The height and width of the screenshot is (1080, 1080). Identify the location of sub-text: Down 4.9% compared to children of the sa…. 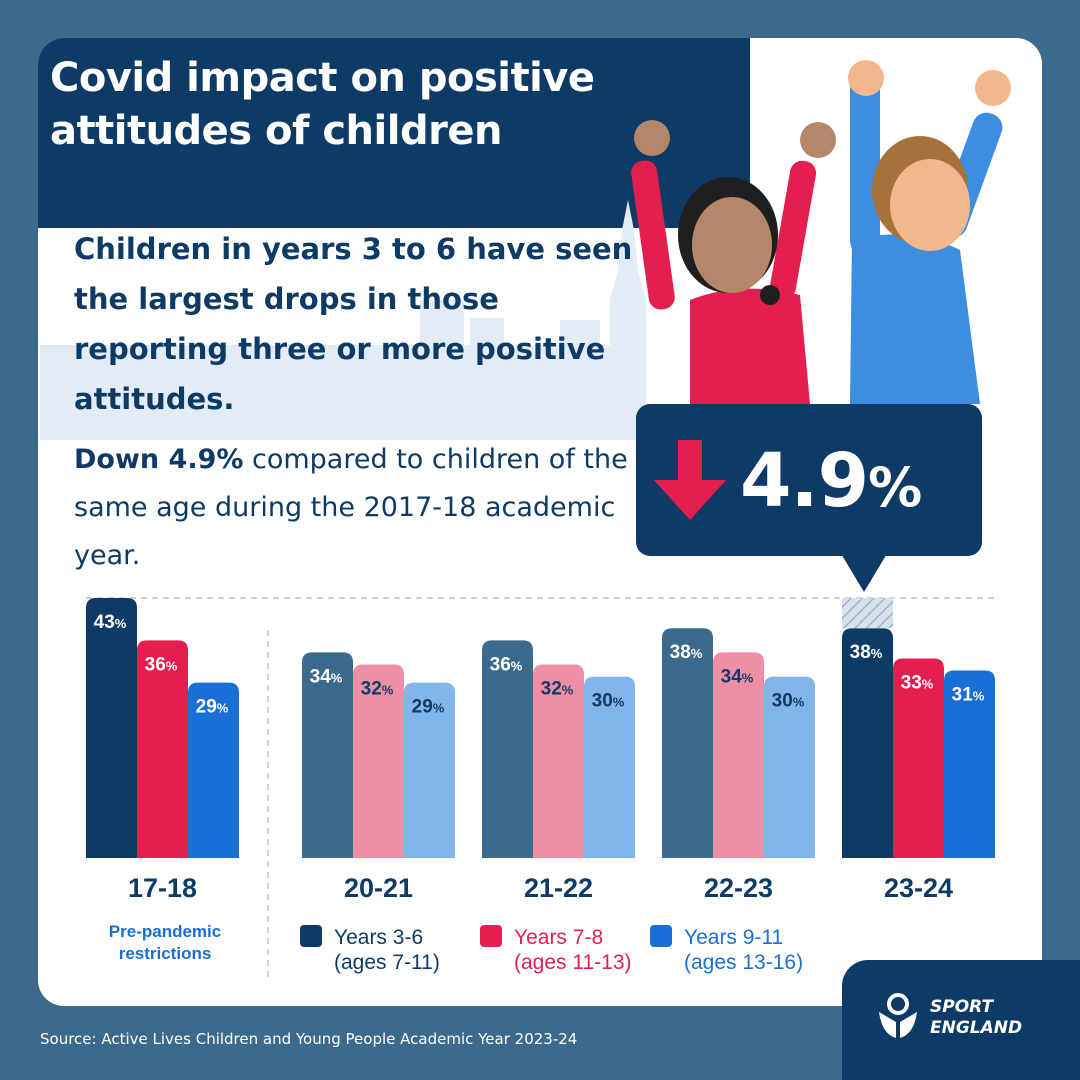
(354, 508).